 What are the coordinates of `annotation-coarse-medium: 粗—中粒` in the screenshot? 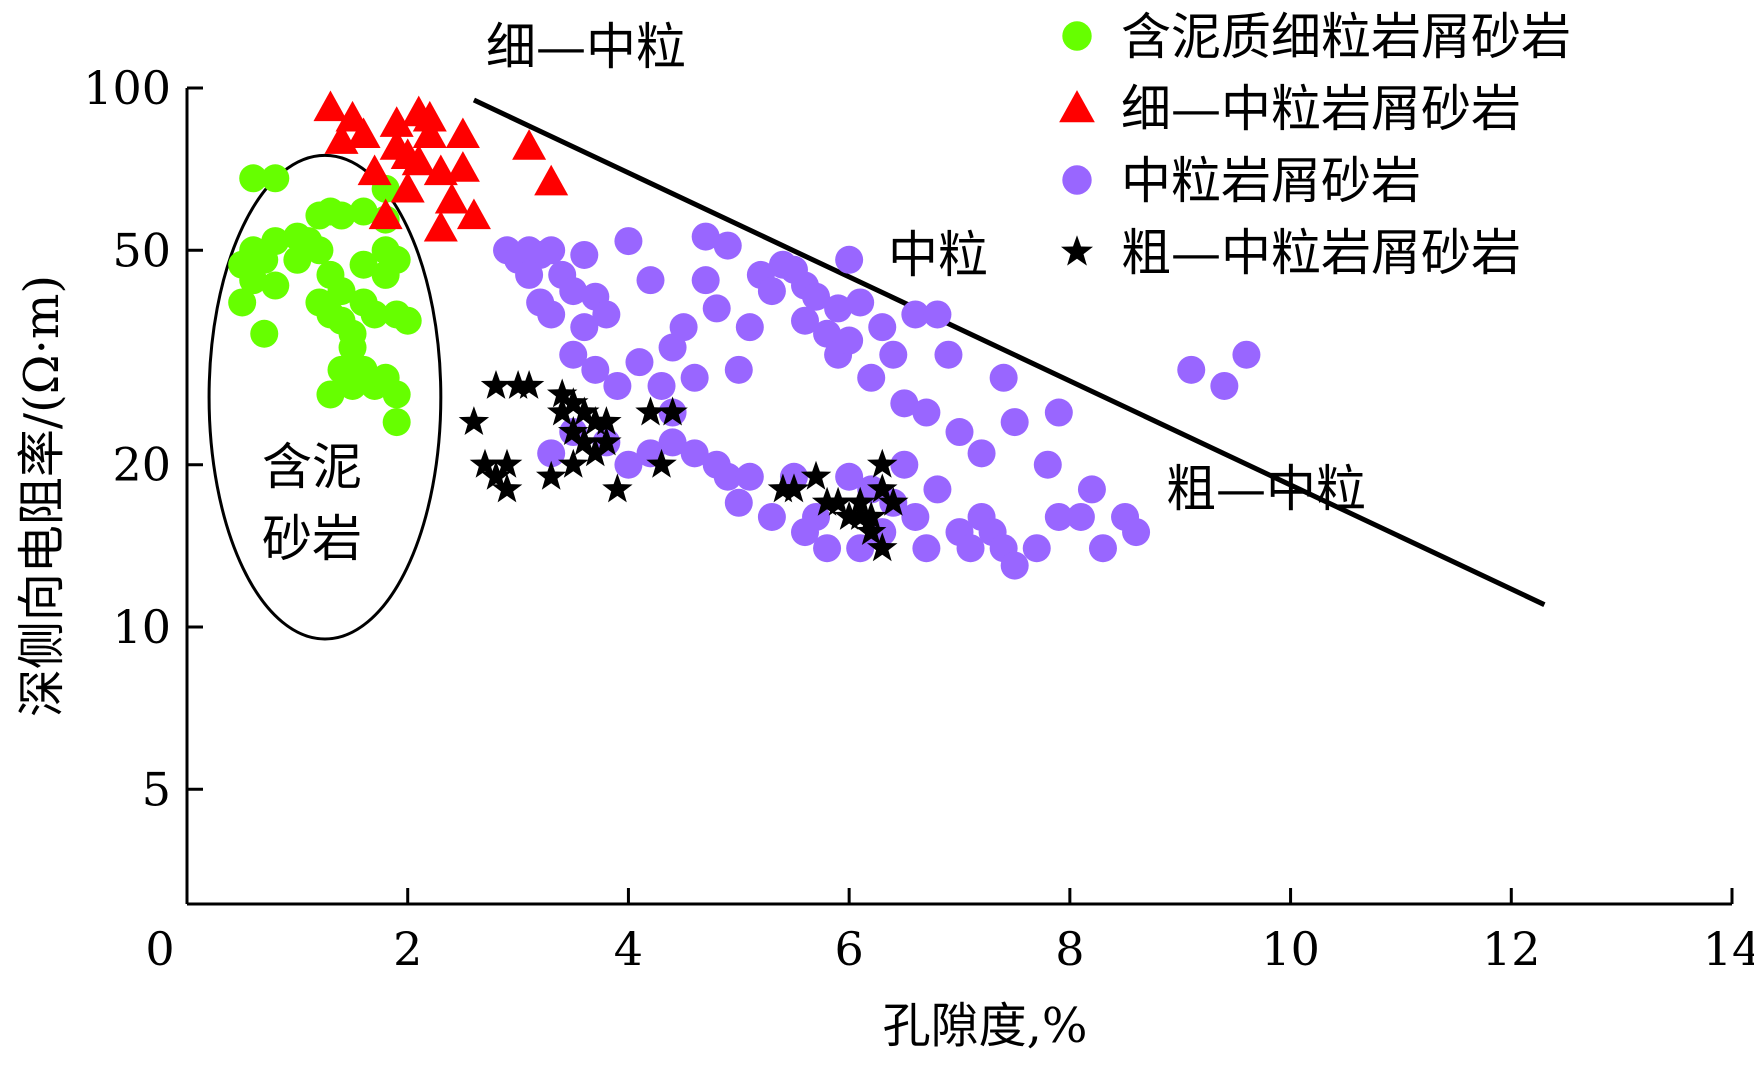 It's located at (1266, 489).